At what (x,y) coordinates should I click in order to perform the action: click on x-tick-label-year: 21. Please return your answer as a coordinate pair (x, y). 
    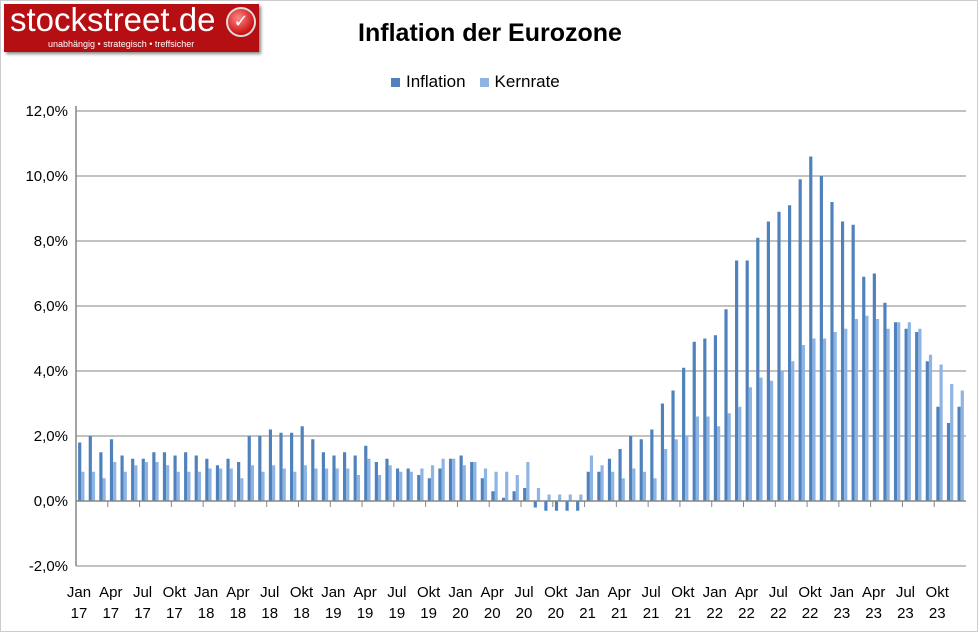
    Looking at the image, I should click on (651, 613).